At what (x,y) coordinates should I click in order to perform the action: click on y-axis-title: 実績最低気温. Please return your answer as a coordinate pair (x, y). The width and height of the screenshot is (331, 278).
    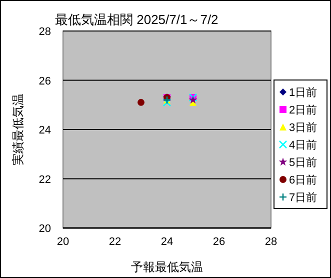
    Looking at the image, I should click on (18, 130).